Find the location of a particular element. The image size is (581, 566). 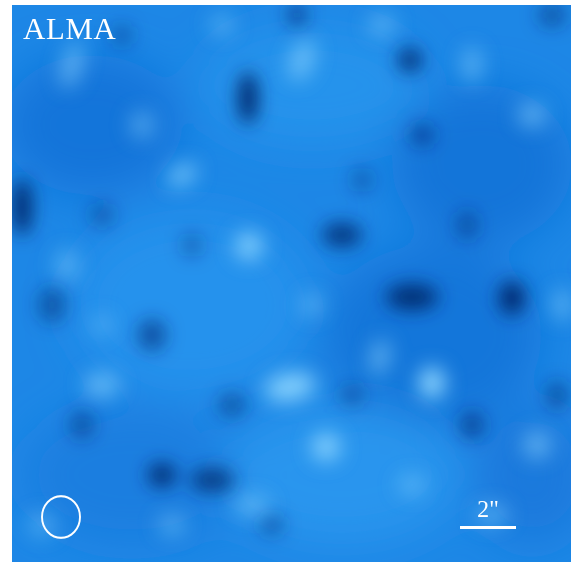

scale-bar-label: 2" is located at coordinates (488, 510).